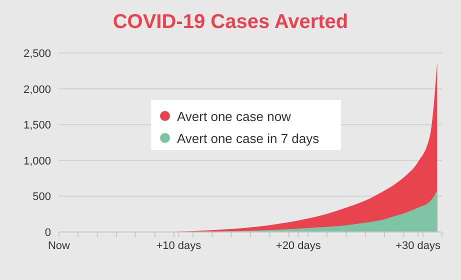 This screenshot has width=461, height=280. Describe the element at coordinates (419, 246) in the screenshot. I see `x-tick-label: +30 days` at that location.